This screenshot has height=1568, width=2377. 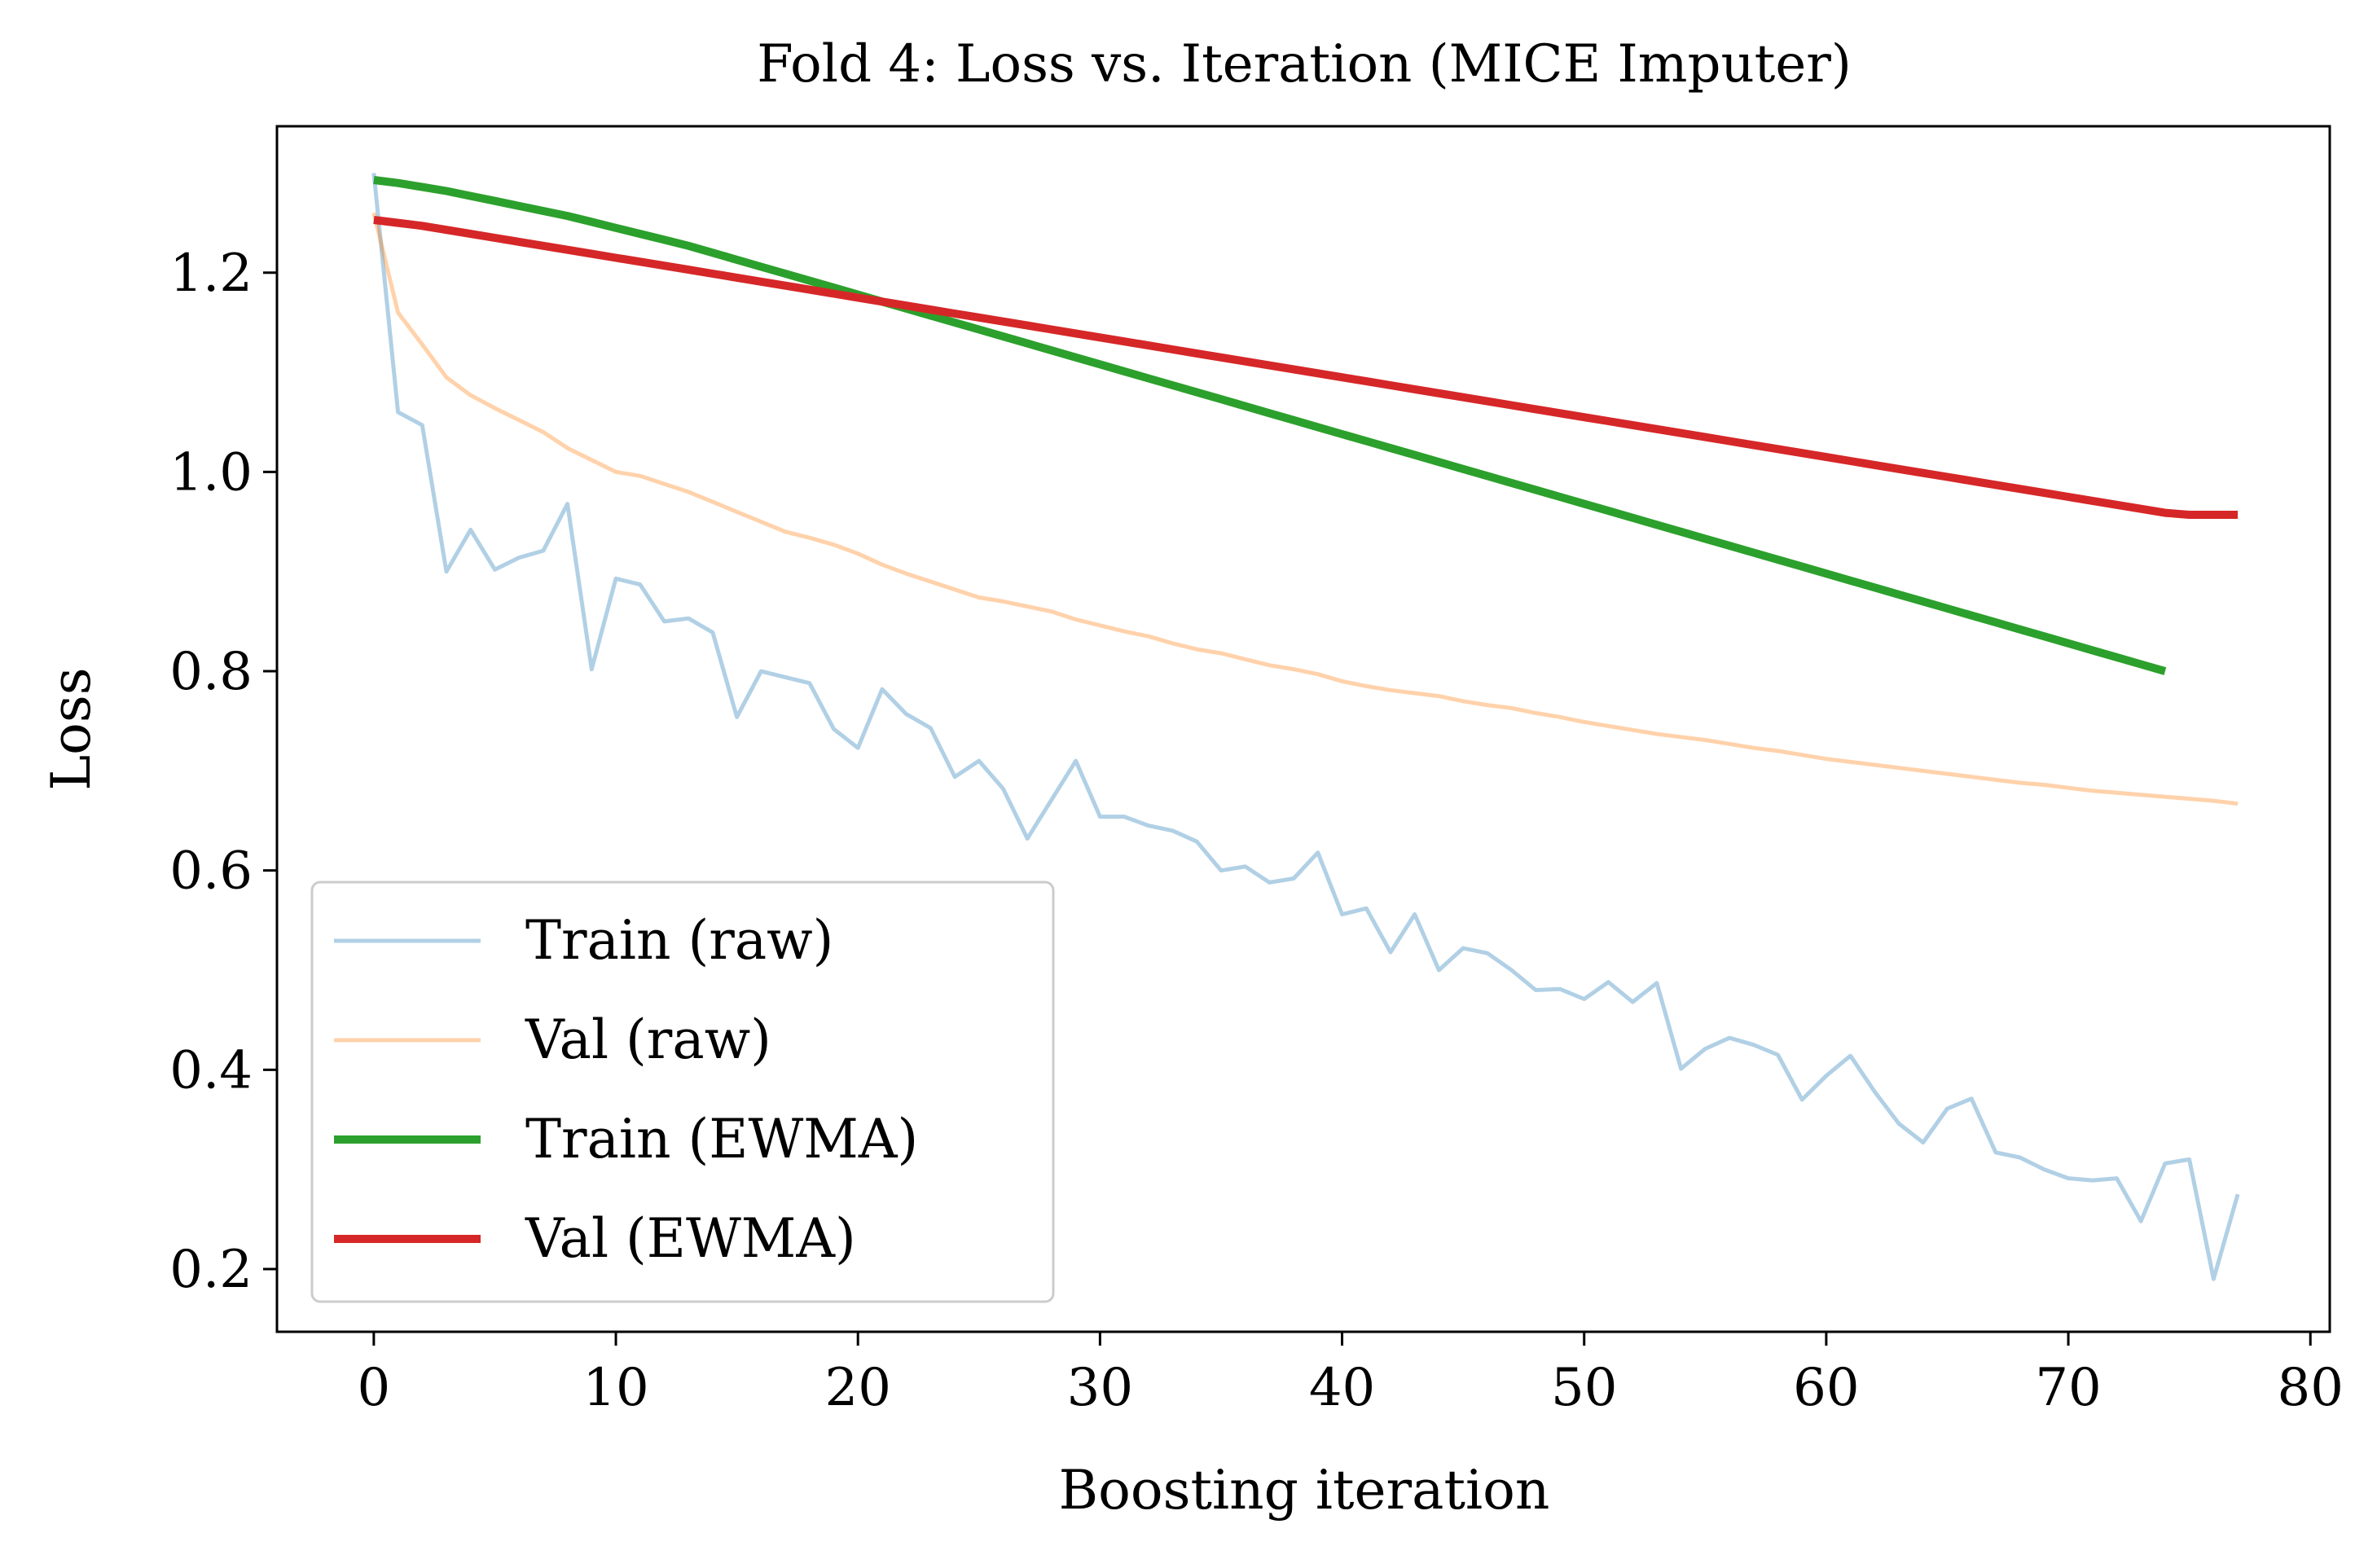 What do you see at coordinates (1342, 1388) in the screenshot?
I see `x-tick-label: 40` at bounding box center [1342, 1388].